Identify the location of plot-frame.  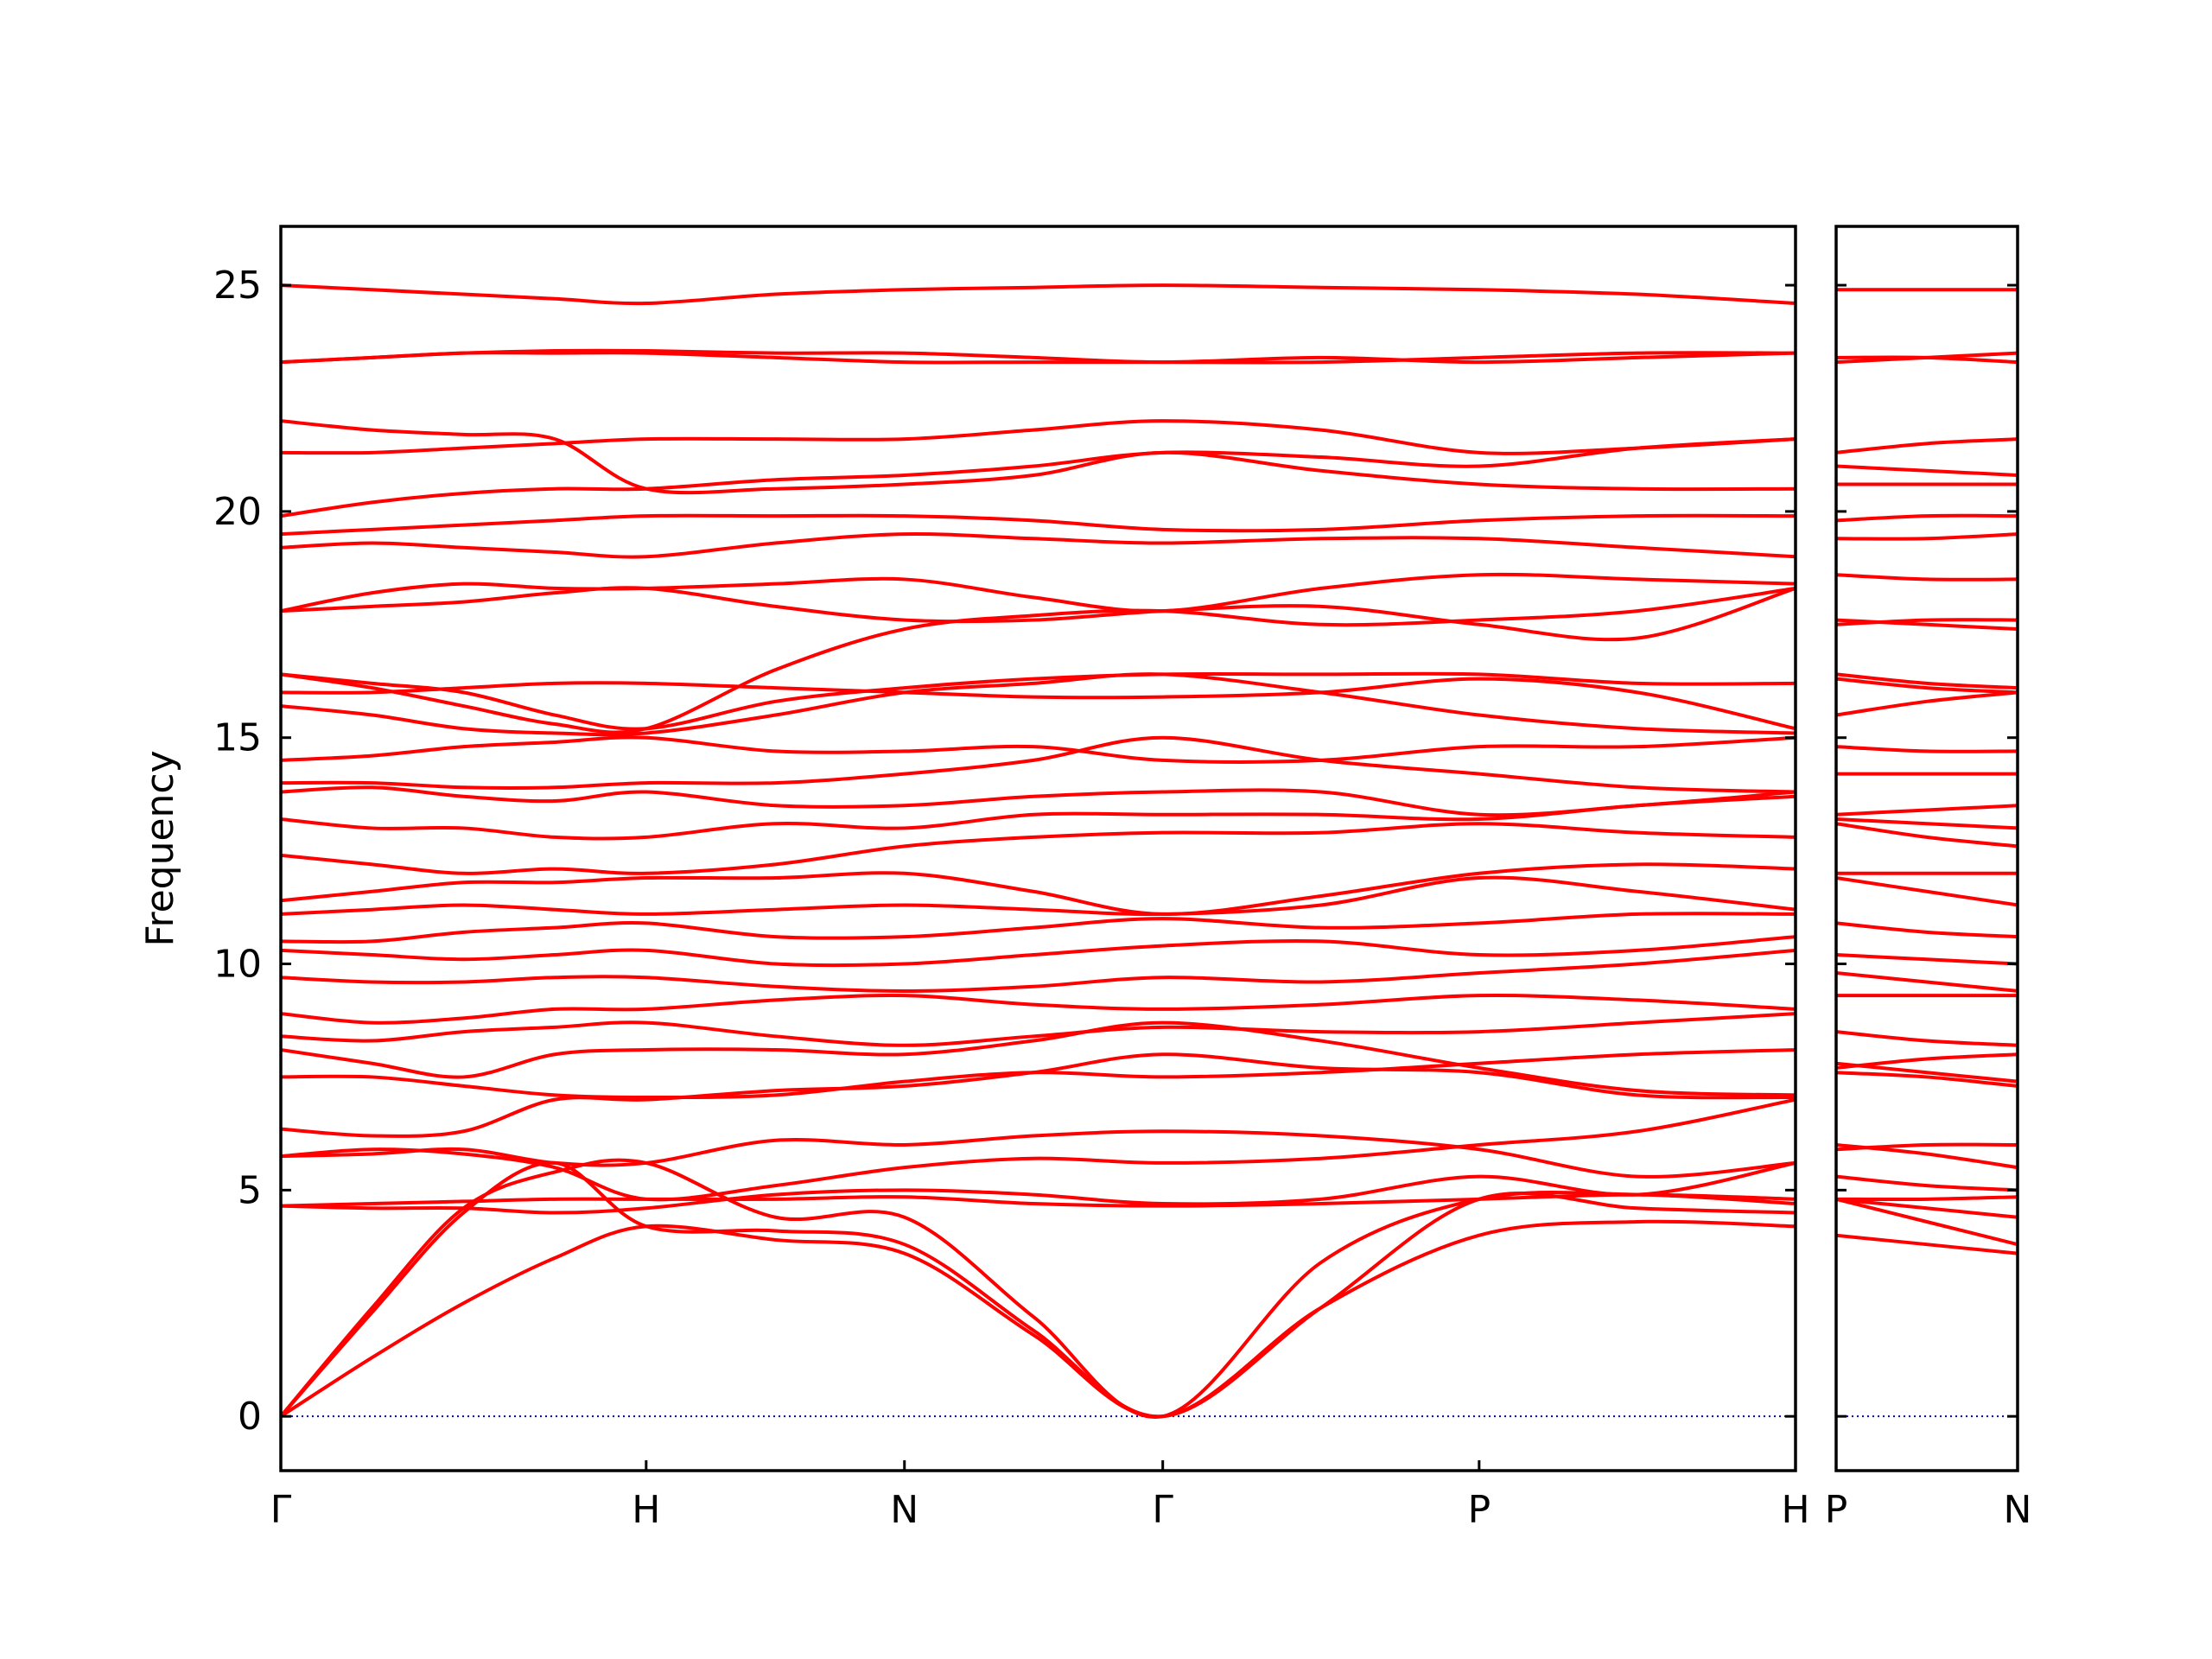
(1927, 848).